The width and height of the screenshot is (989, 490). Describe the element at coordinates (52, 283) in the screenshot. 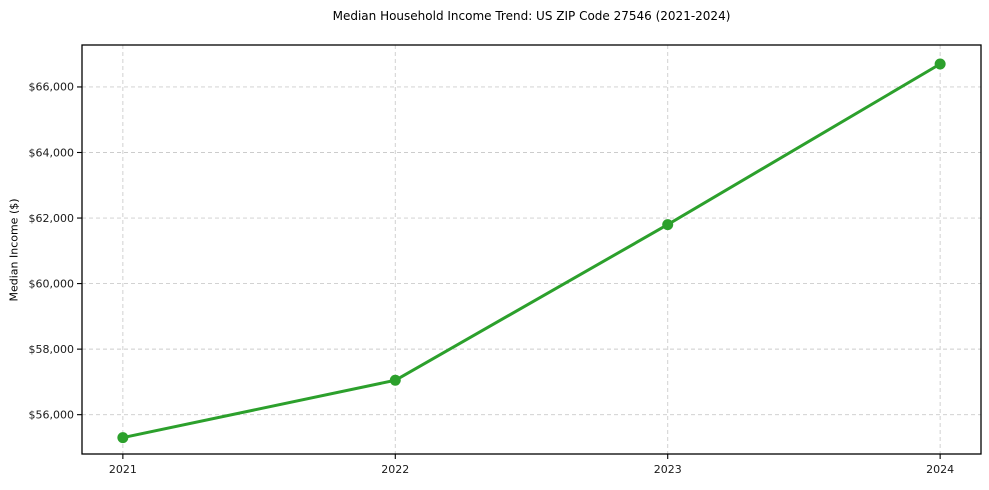

I see `y-tick-label: $60,000` at that location.